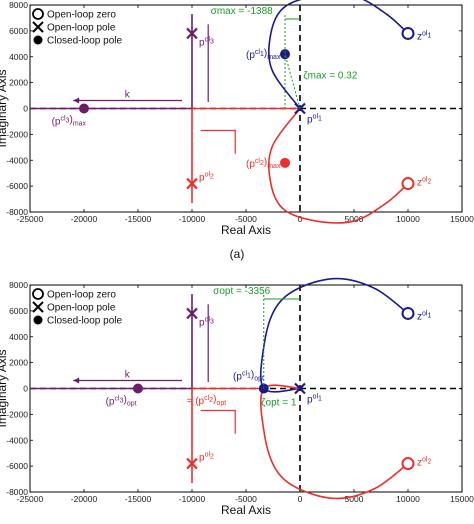 The image size is (474, 524). What do you see at coordinates (241, 291) in the screenshot?
I see `sigma-label: σopt = -3356` at bounding box center [241, 291].